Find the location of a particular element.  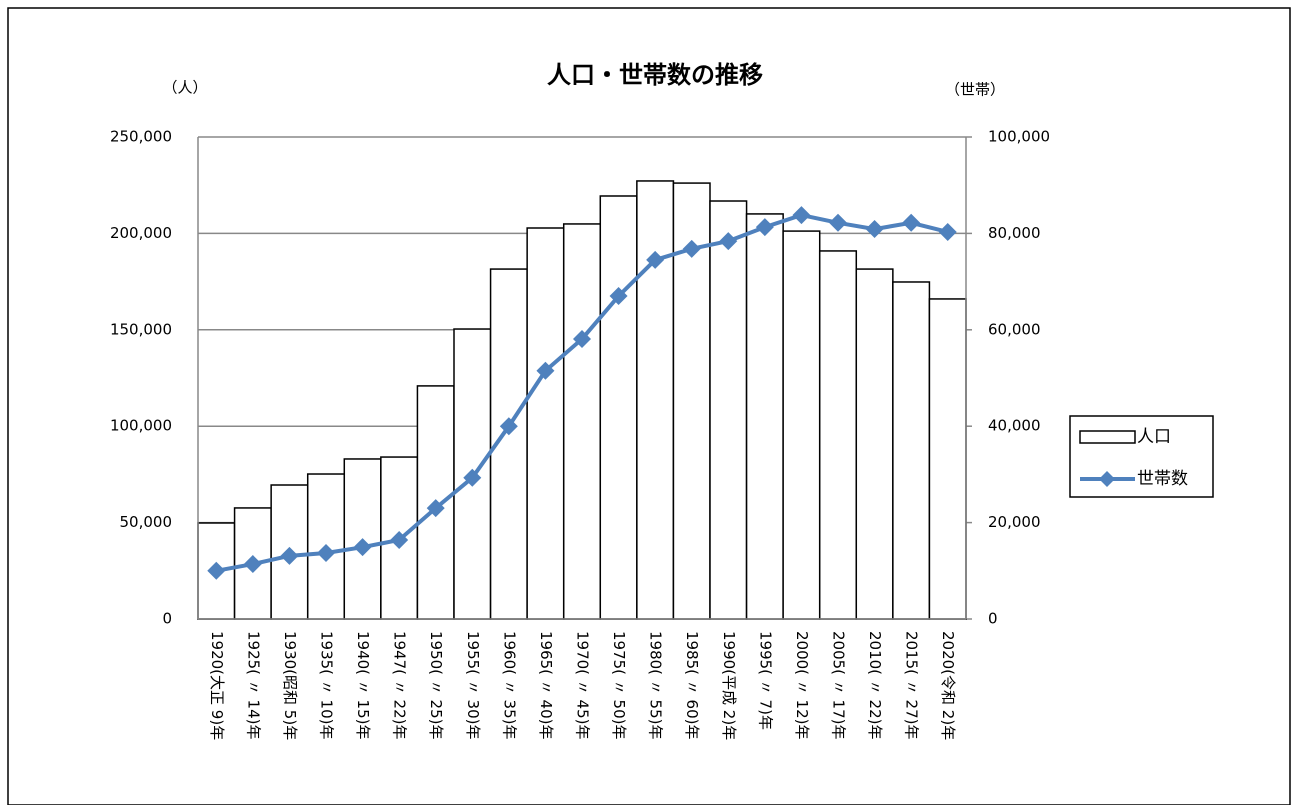

x-tick-label: 1920(大正 9)年 is located at coordinates (217, 685).